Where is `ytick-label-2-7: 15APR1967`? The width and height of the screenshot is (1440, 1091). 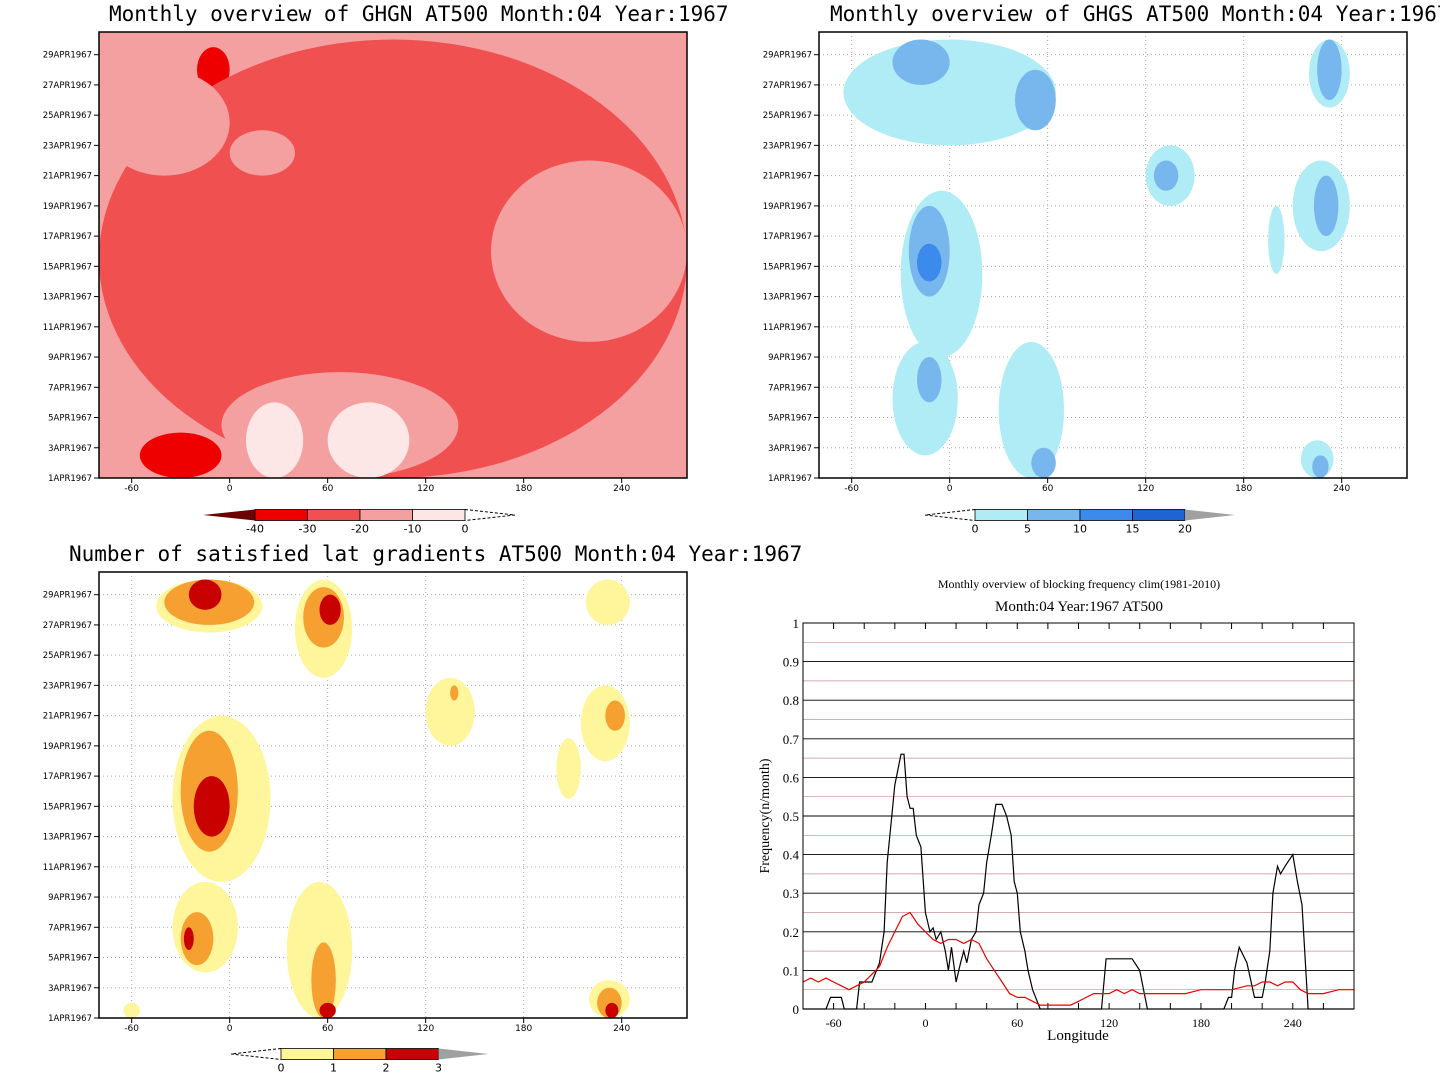
ytick-label-2-7: 15APR1967 is located at coordinates (67, 807).